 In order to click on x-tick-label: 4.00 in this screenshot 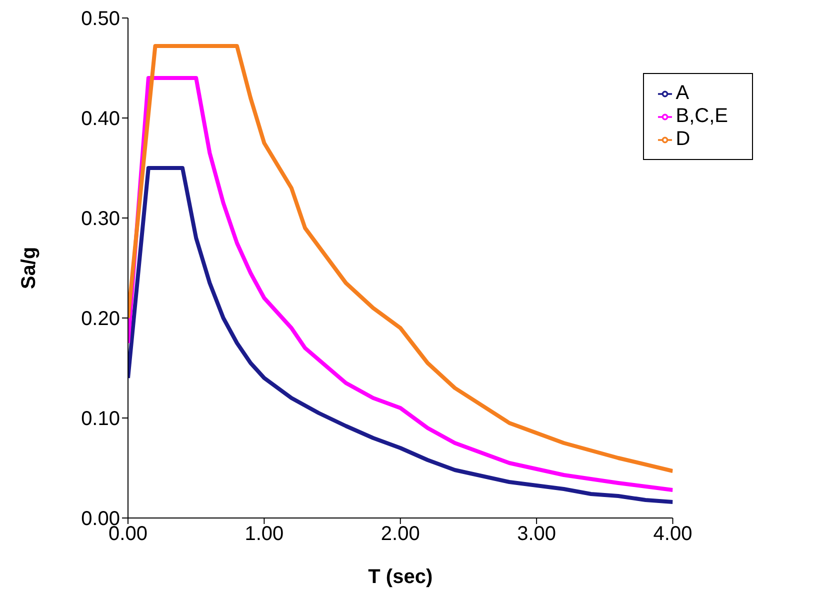, I will do `click(672, 534)`.